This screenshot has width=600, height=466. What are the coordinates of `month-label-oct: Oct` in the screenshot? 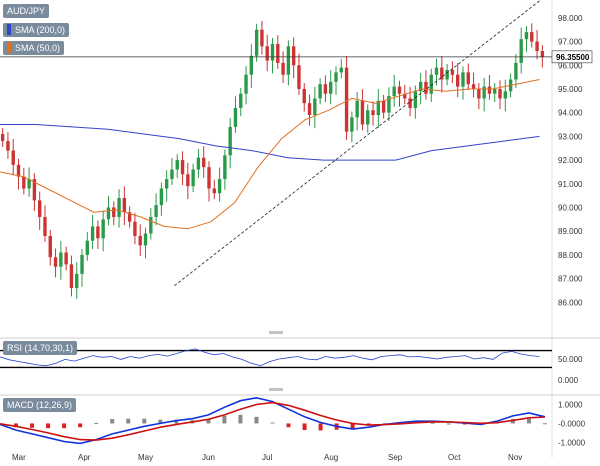 It's located at (454, 457).